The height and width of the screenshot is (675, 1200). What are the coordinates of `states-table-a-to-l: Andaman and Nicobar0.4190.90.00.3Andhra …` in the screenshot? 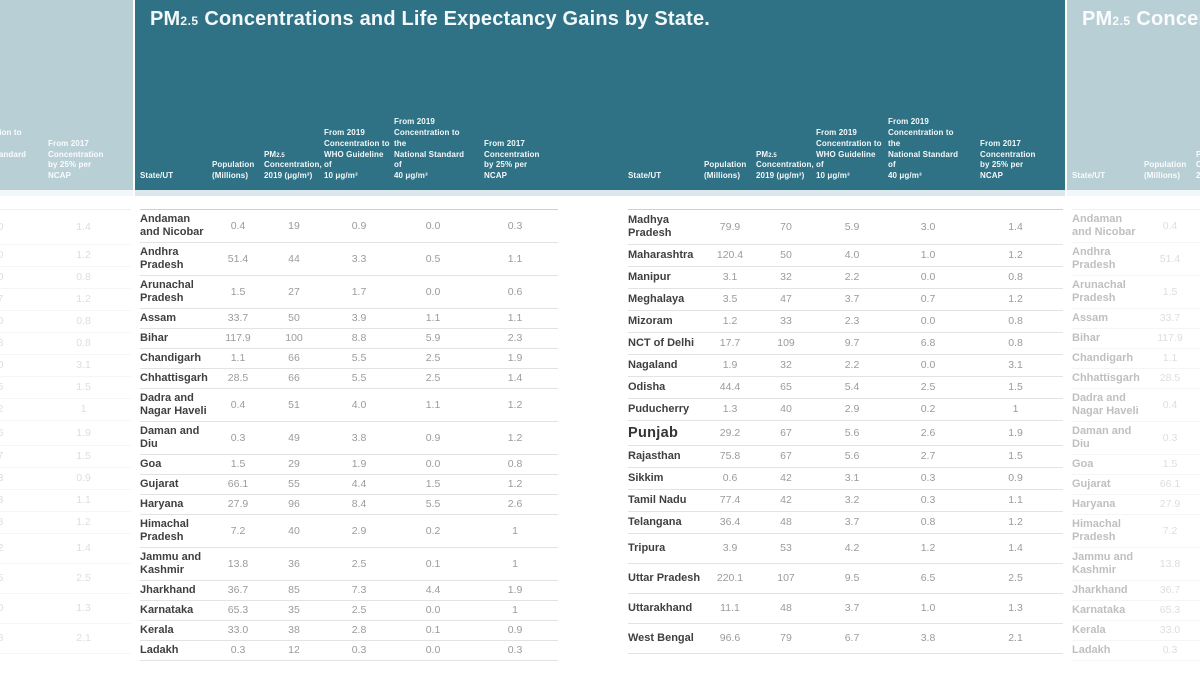 It's located at (1136, 435).